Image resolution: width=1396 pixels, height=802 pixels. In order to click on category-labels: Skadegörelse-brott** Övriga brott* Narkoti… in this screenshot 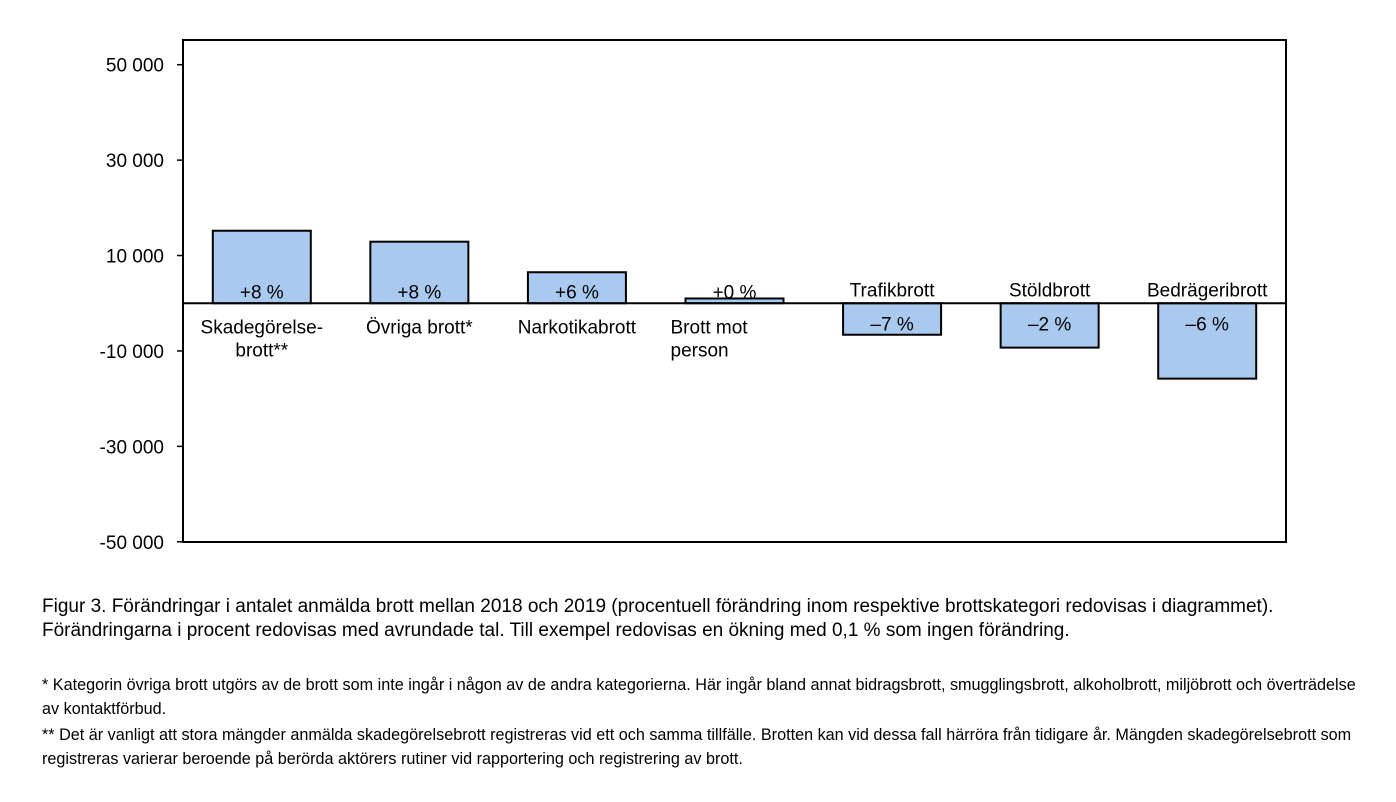, I will do `click(735, 320)`.